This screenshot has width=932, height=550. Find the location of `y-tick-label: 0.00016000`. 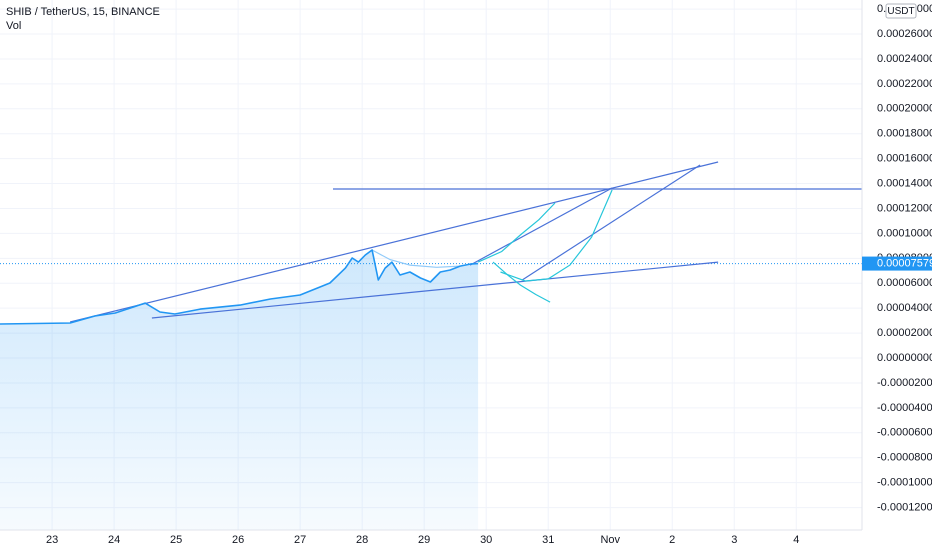

y-tick-label: 0.00016000 is located at coordinates (904, 159).